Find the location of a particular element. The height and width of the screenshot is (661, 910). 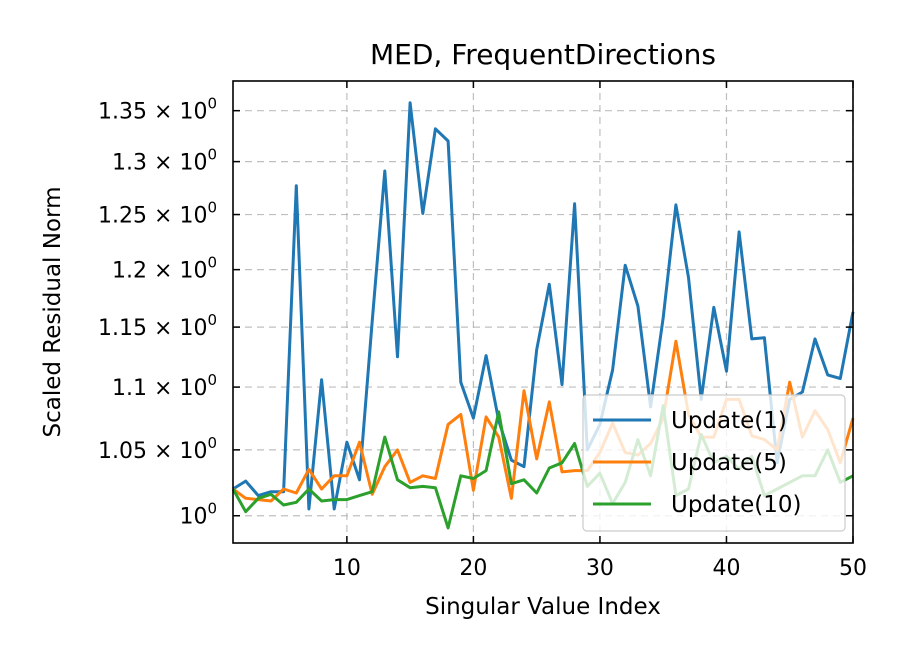

legend-label: Update(5) is located at coordinates (729, 463).